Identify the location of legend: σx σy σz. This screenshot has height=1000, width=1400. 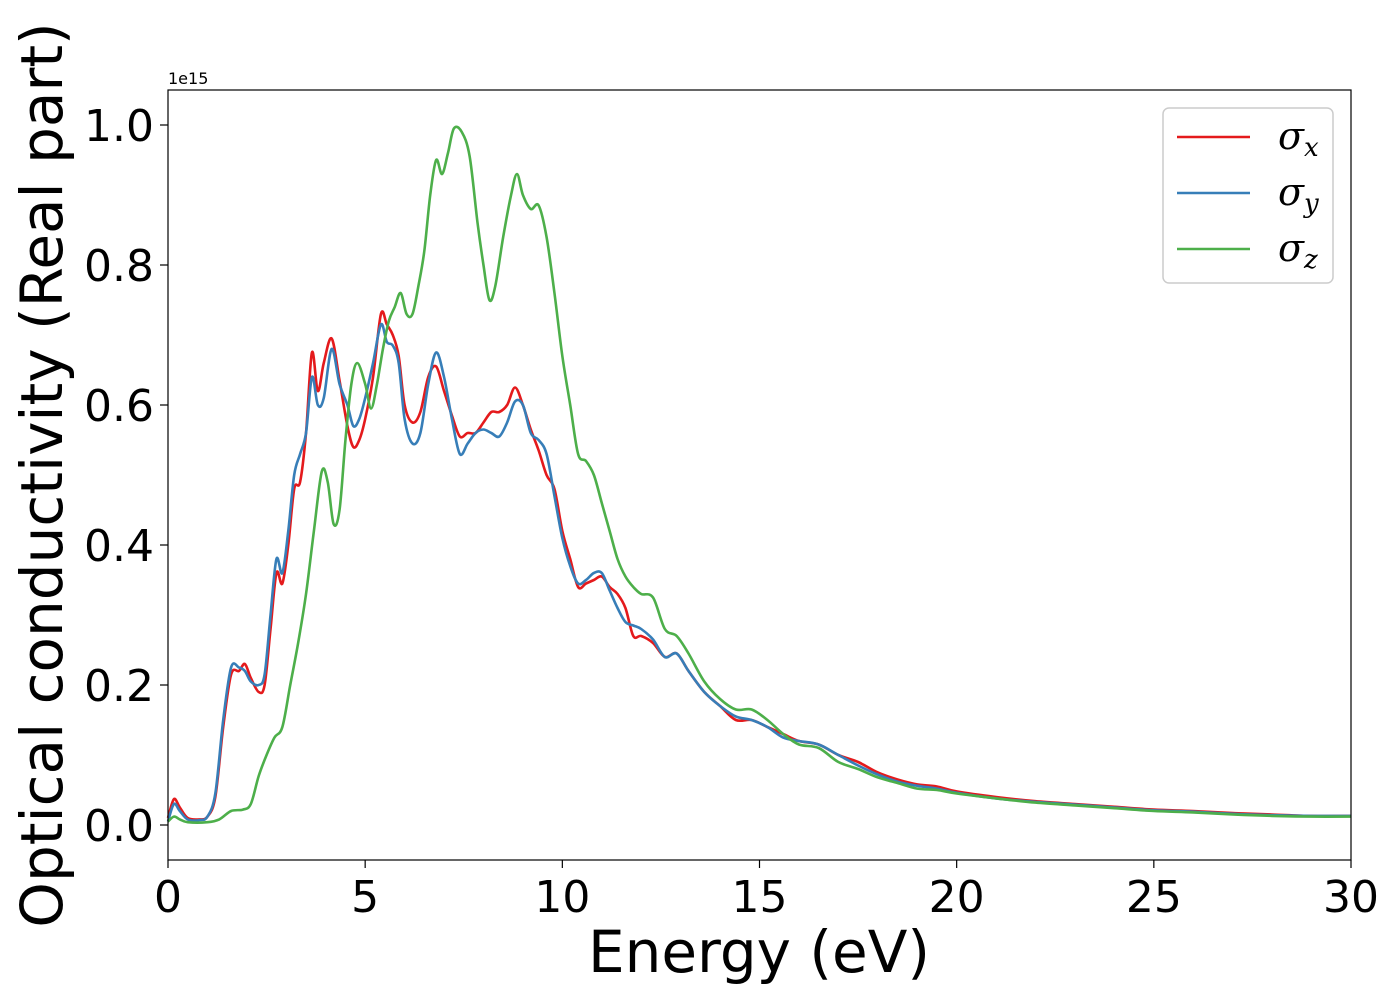
(1248, 195).